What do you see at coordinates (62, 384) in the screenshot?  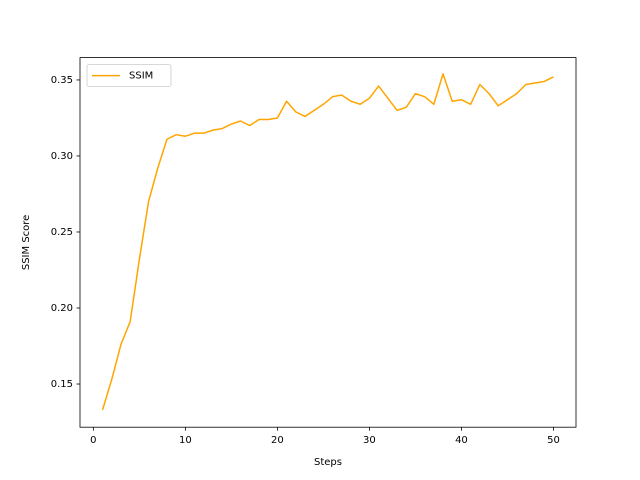 I see `y-tick-label: 0.15` at bounding box center [62, 384].